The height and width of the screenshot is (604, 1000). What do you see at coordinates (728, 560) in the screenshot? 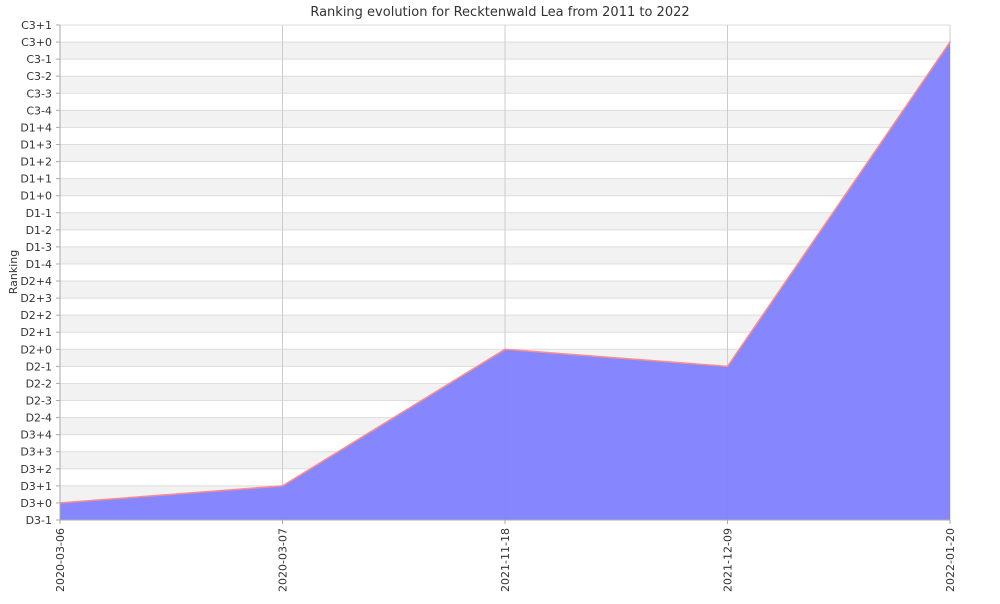
I see `x-tick-label: 2021-12-09` at bounding box center [728, 560].